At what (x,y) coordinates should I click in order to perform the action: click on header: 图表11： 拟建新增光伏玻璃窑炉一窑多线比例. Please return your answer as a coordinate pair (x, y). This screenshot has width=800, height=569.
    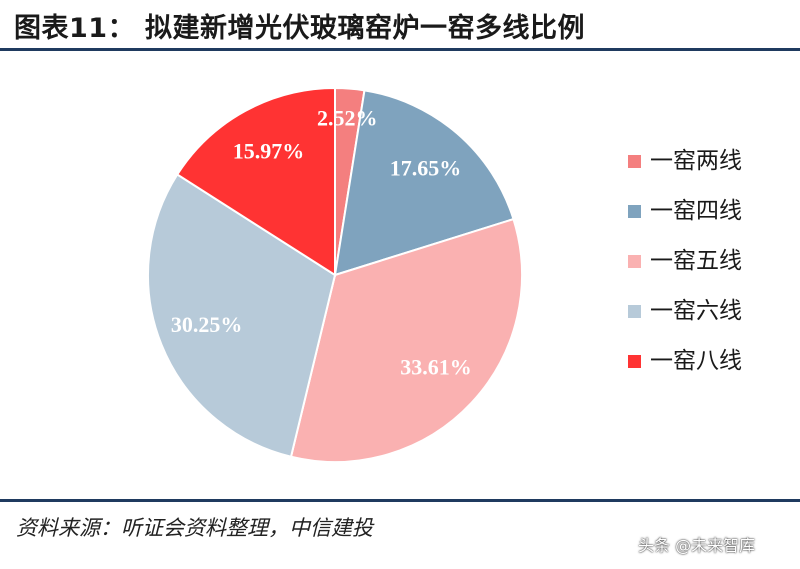
    Looking at the image, I should click on (400, 26).